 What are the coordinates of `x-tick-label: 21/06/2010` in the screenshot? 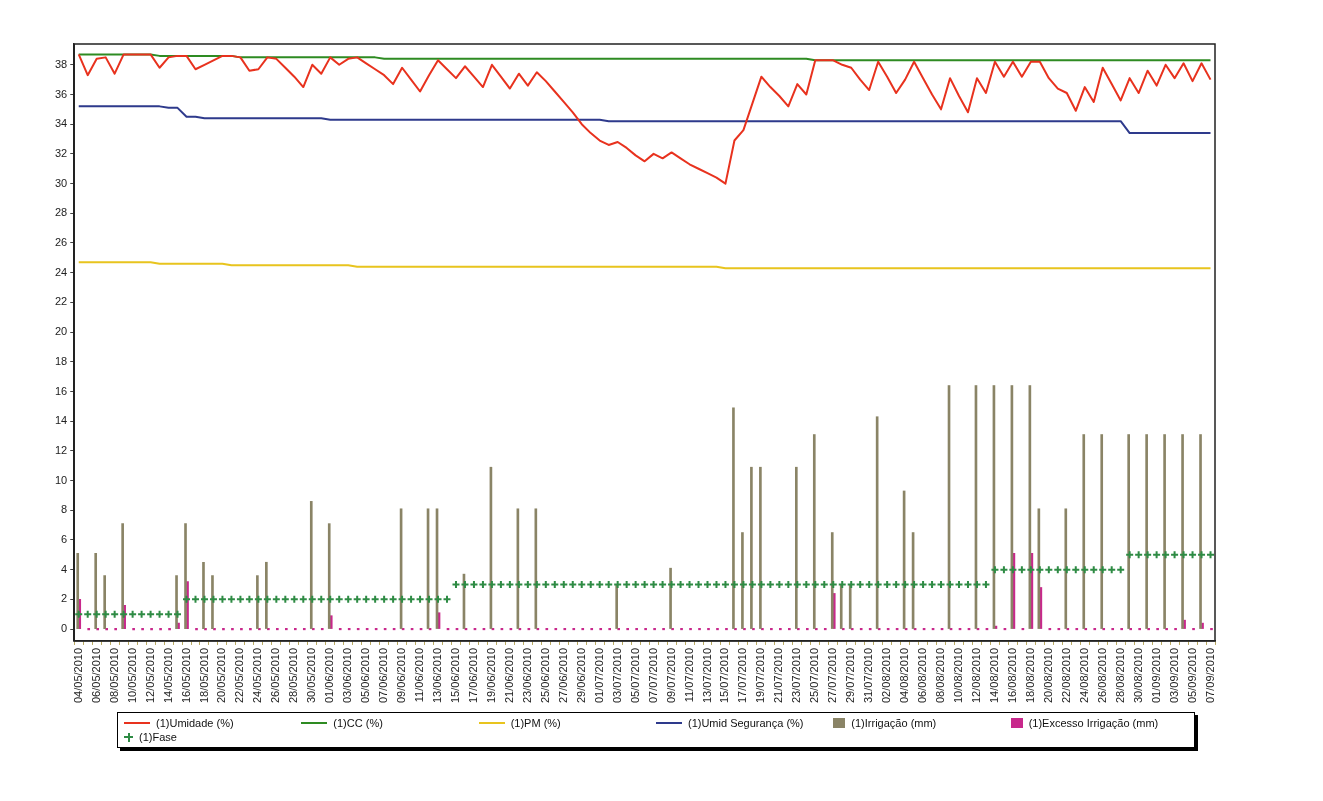 It's located at (508, 675).